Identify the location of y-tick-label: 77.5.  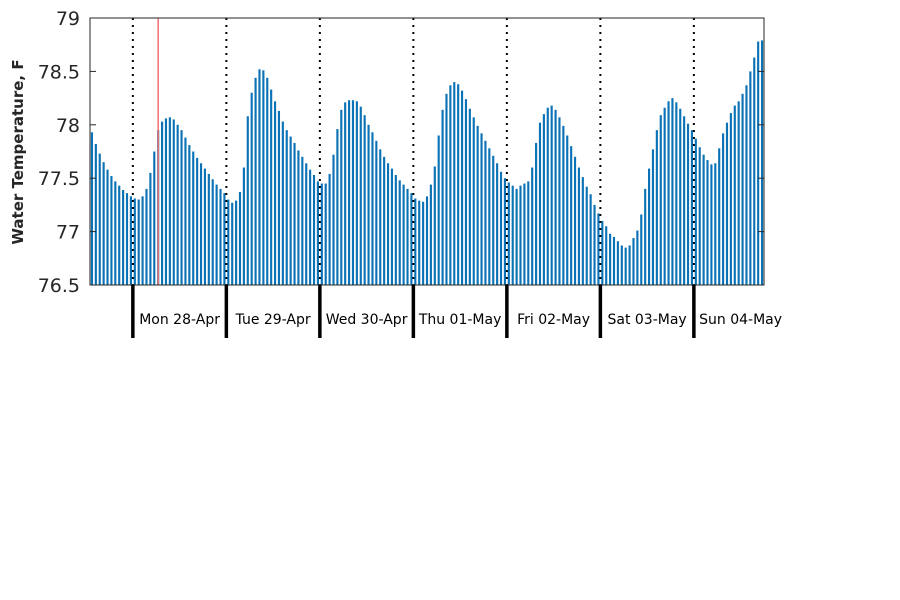
(59, 179).